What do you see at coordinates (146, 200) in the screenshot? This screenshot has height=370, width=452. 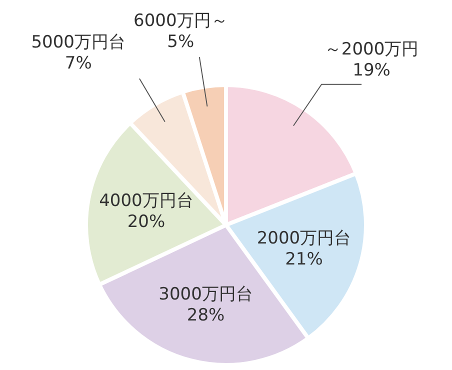 I see `slice-label: 4000万円台` at bounding box center [146, 200].